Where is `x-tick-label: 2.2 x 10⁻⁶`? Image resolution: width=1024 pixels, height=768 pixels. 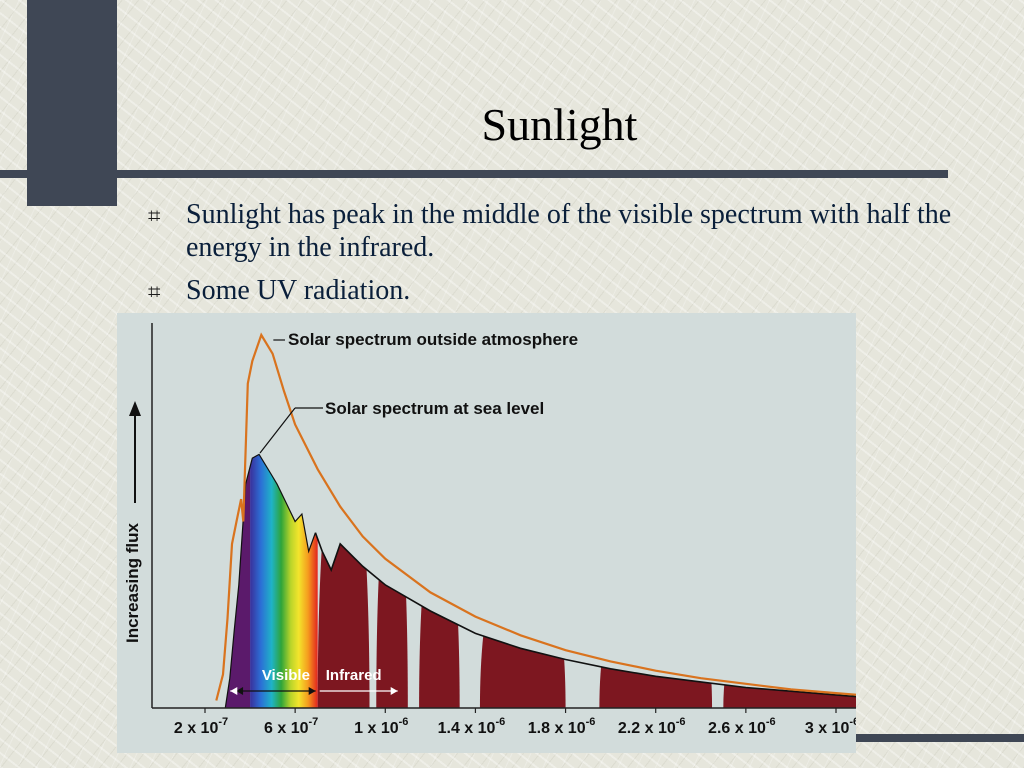 x-tick-label: 2.2 x 10⁻⁶ is located at coordinates (652, 726).